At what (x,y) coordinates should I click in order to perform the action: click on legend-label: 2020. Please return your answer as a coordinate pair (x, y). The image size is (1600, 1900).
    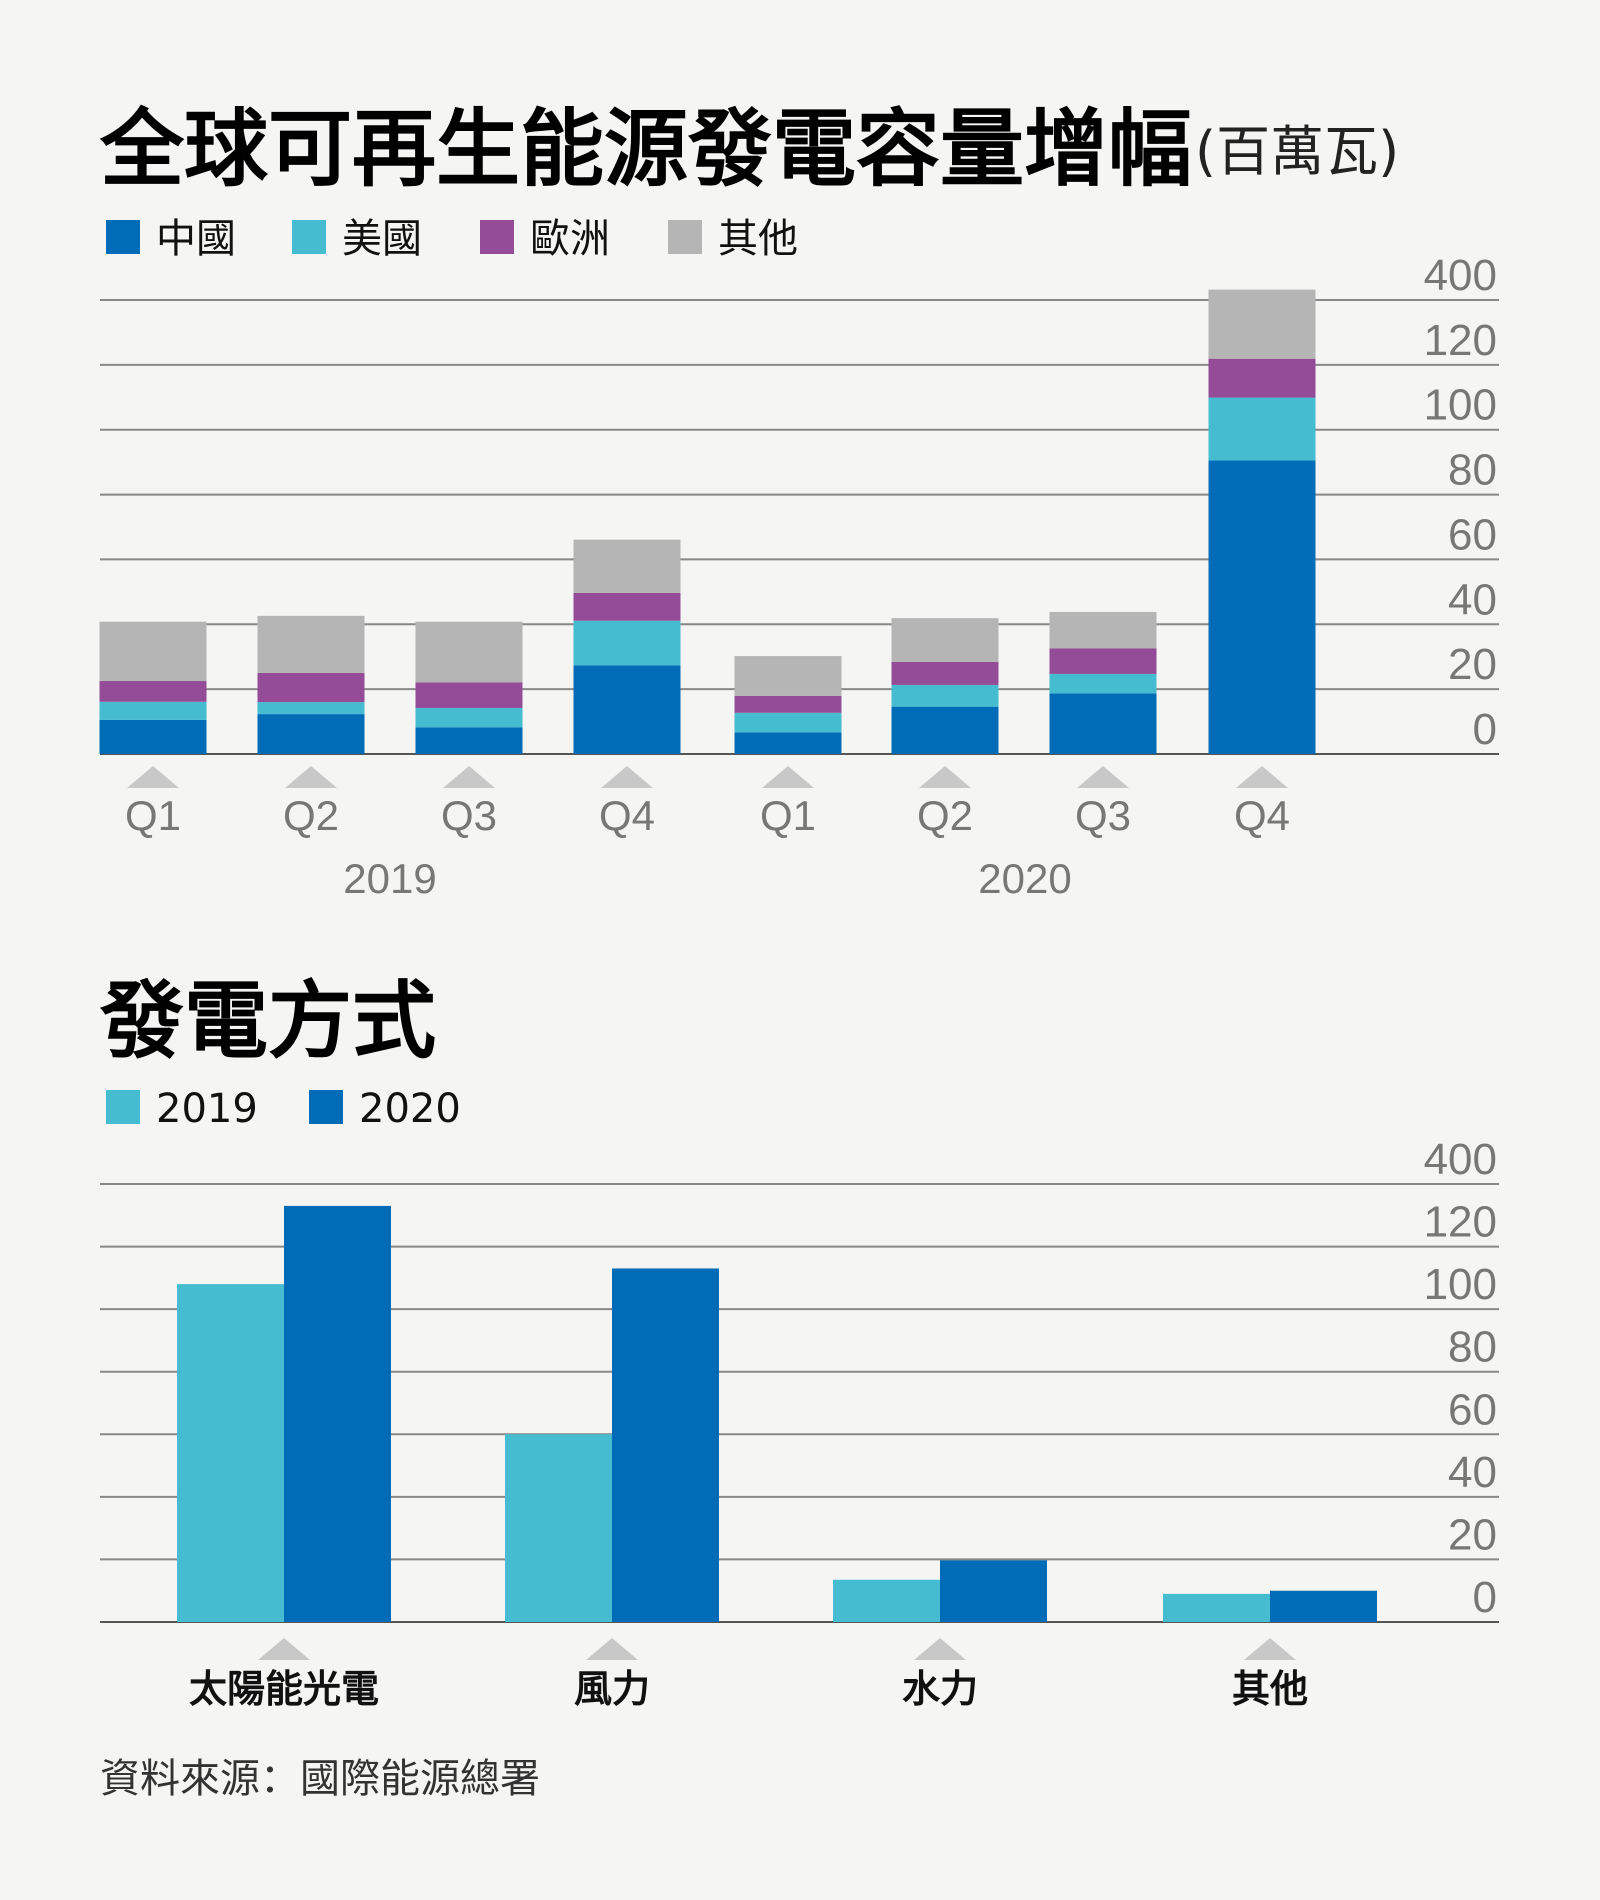
    Looking at the image, I should click on (410, 1109).